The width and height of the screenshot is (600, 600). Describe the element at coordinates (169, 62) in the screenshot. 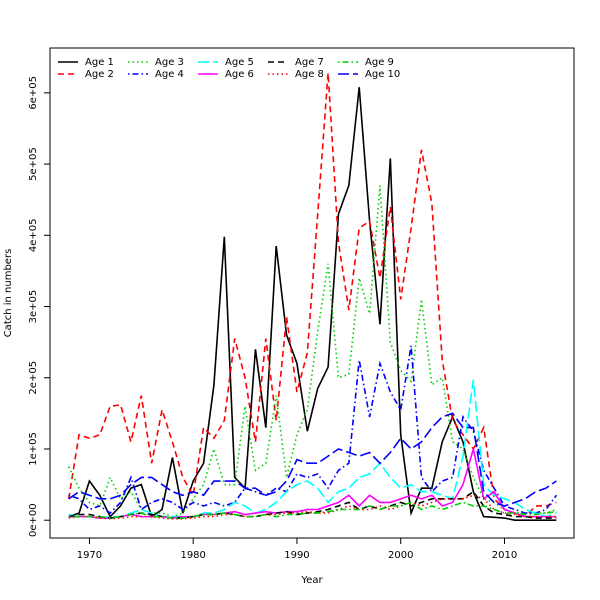

I see `legend-label: Age 3` at that location.